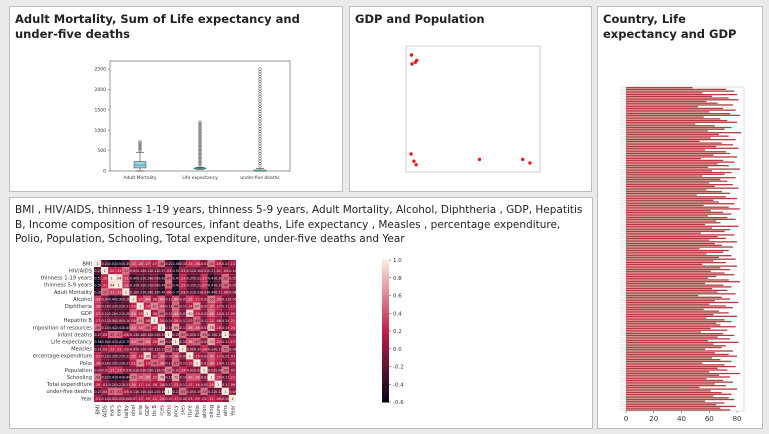 The image size is (769, 434). I want to click on heatmap-col-label: iture, so click(219, 411).